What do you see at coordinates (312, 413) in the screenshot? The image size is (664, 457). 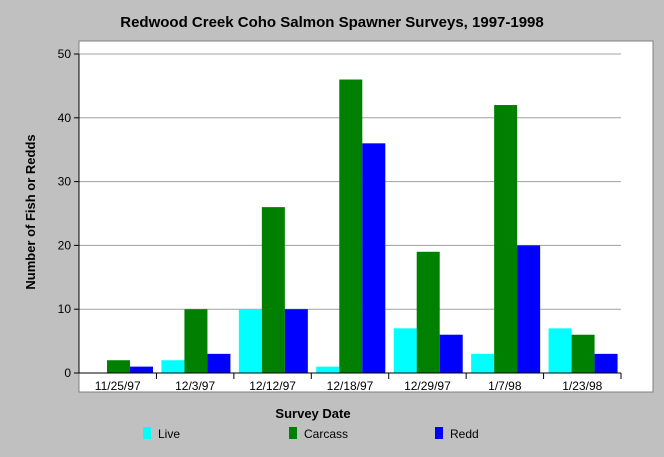 I see `x-axis-label: Survey Date` at bounding box center [312, 413].